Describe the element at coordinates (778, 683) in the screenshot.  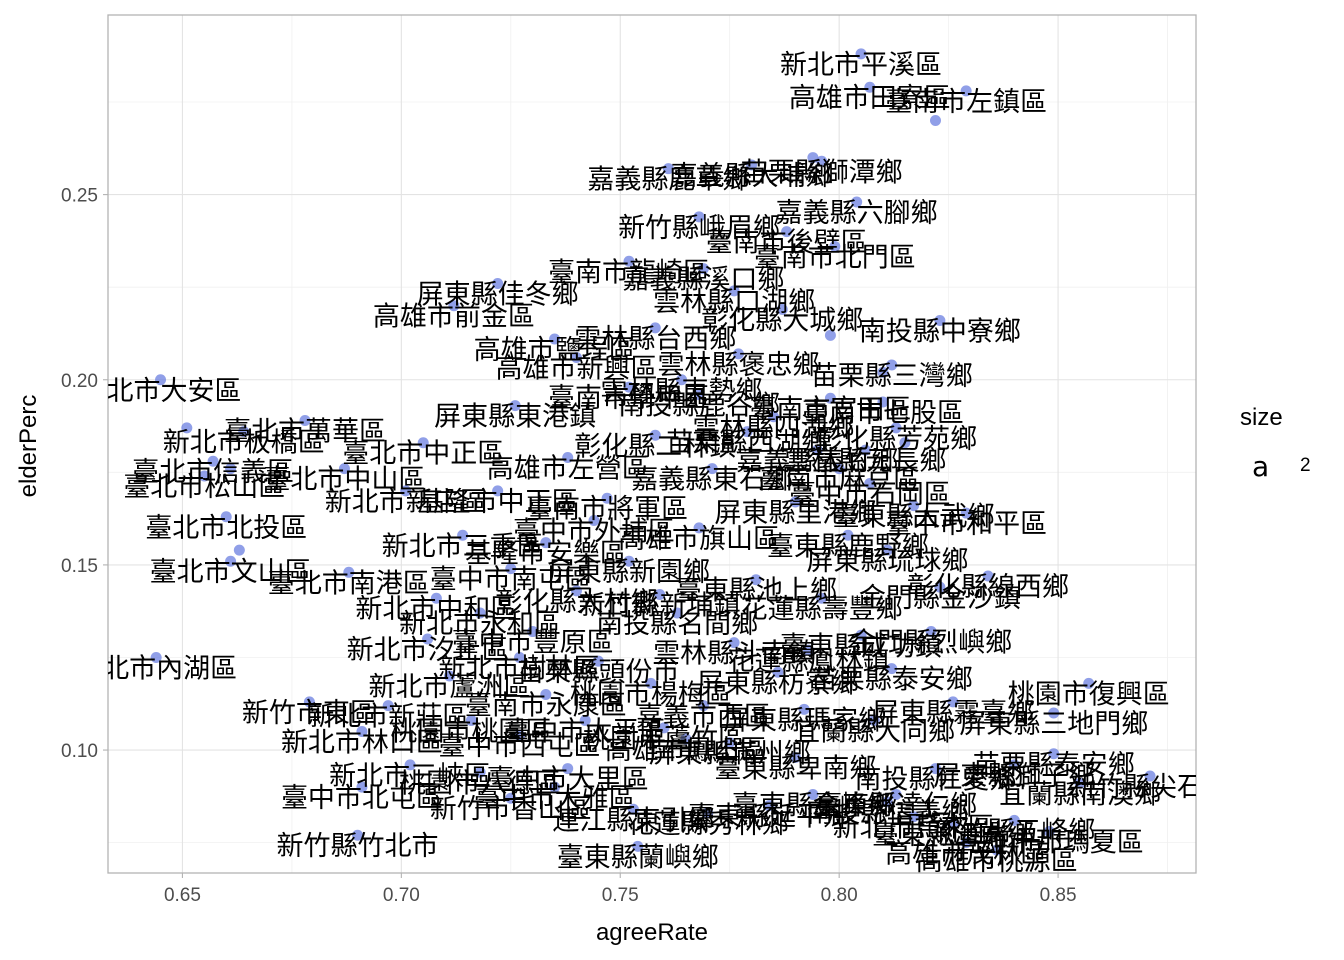
I see `point-label: 屏東縣枋寮鄉` at that location.